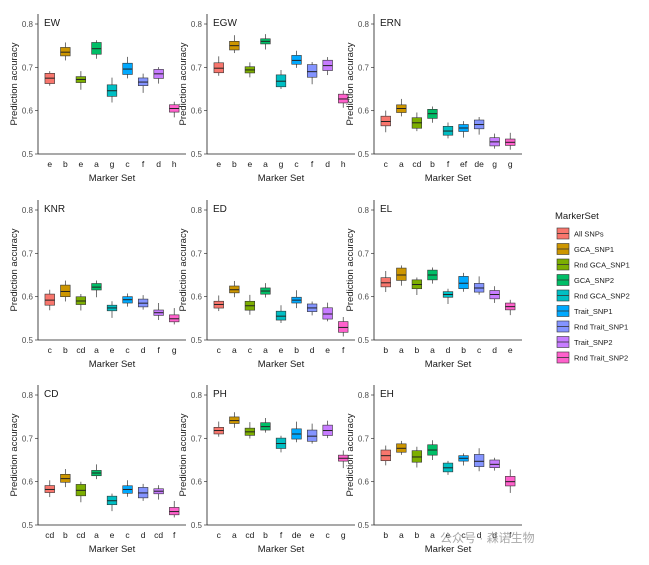 The height and width of the screenshot is (565, 649). I want to click on box-all-snps: e, so click(218, 112).